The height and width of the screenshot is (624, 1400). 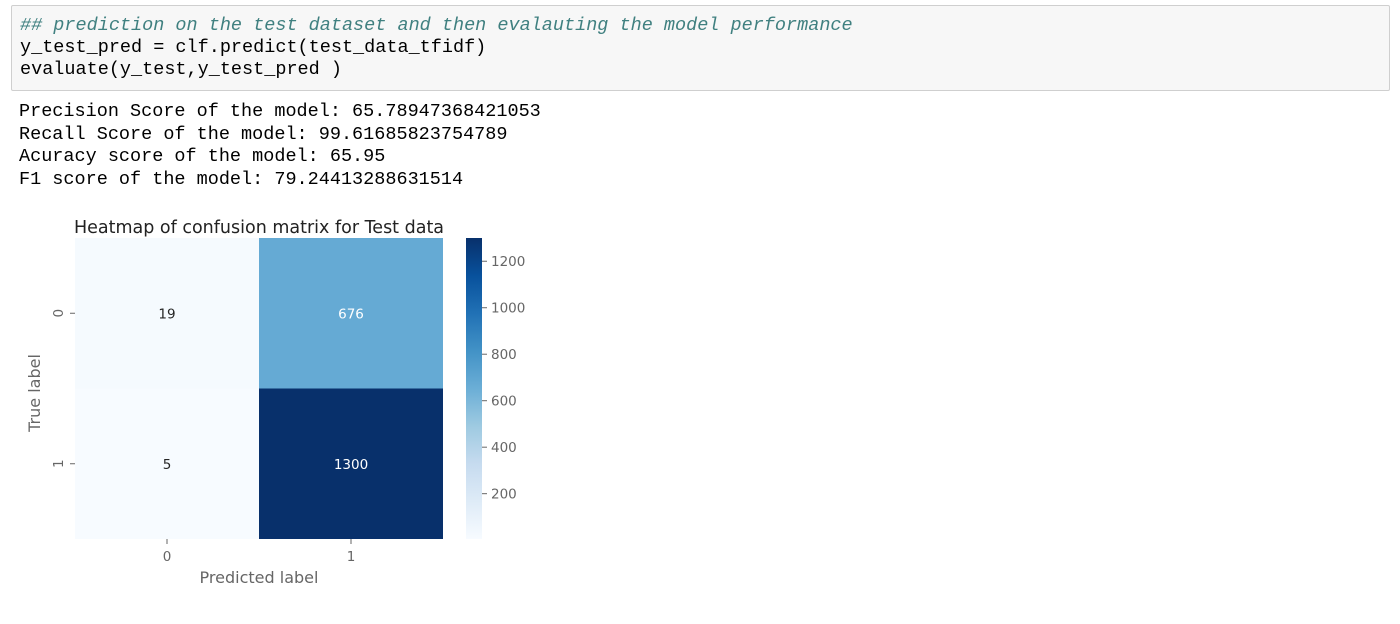 What do you see at coordinates (34, 393) in the screenshot?
I see `y-axis-label: True label` at bounding box center [34, 393].